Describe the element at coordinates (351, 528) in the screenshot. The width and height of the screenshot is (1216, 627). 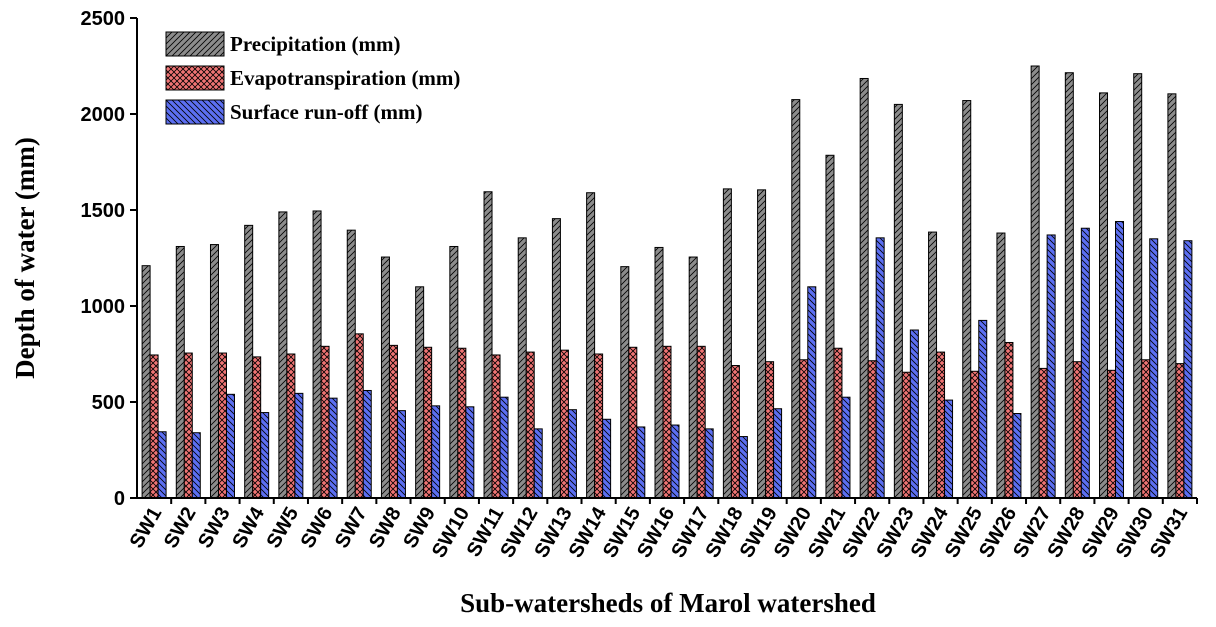
I see `x-tick-label: SW7` at that location.